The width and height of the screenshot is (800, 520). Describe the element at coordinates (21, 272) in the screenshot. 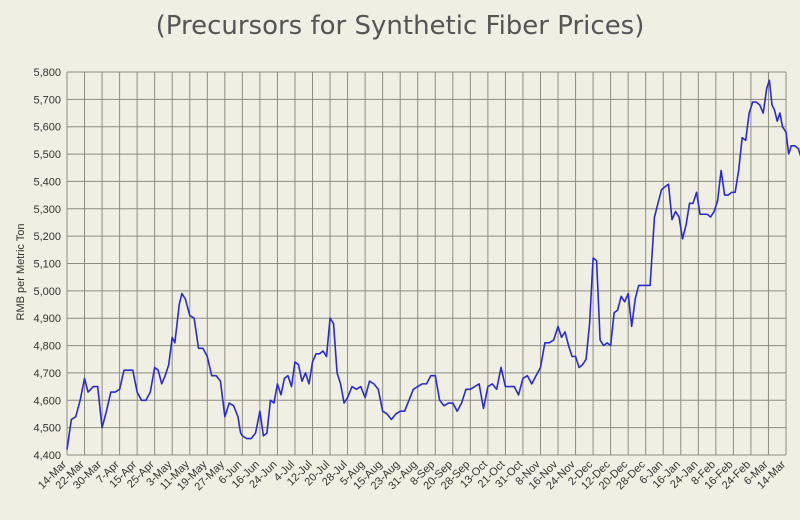

I see `y-axis-label: RMB per Metric Ton` at that location.